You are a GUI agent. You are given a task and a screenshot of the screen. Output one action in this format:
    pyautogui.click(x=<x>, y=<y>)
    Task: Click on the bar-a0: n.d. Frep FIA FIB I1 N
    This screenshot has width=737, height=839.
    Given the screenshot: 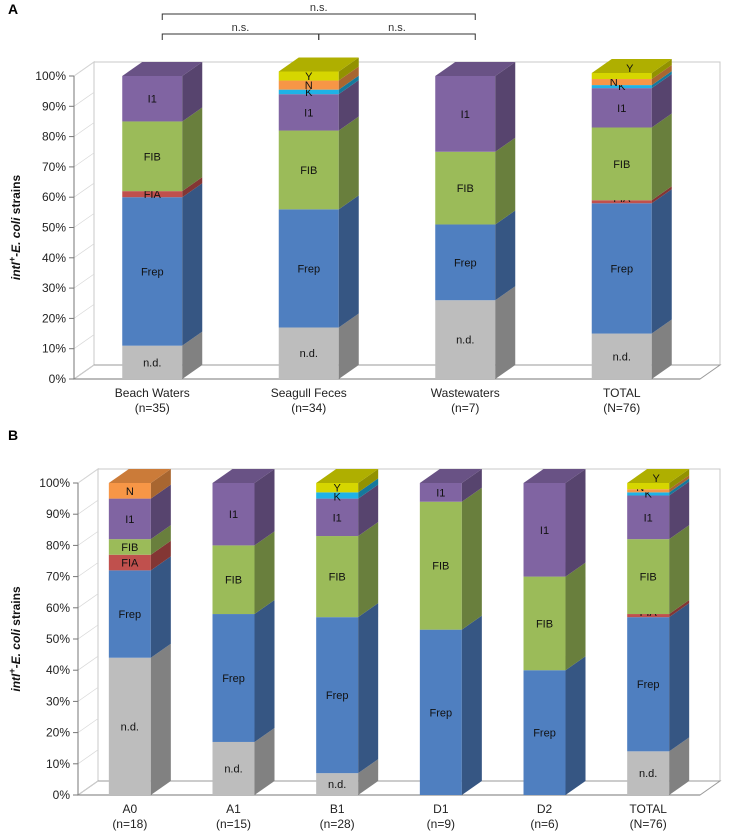 What is the action you would take?
    pyautogui.click(x=139, y=632)
    